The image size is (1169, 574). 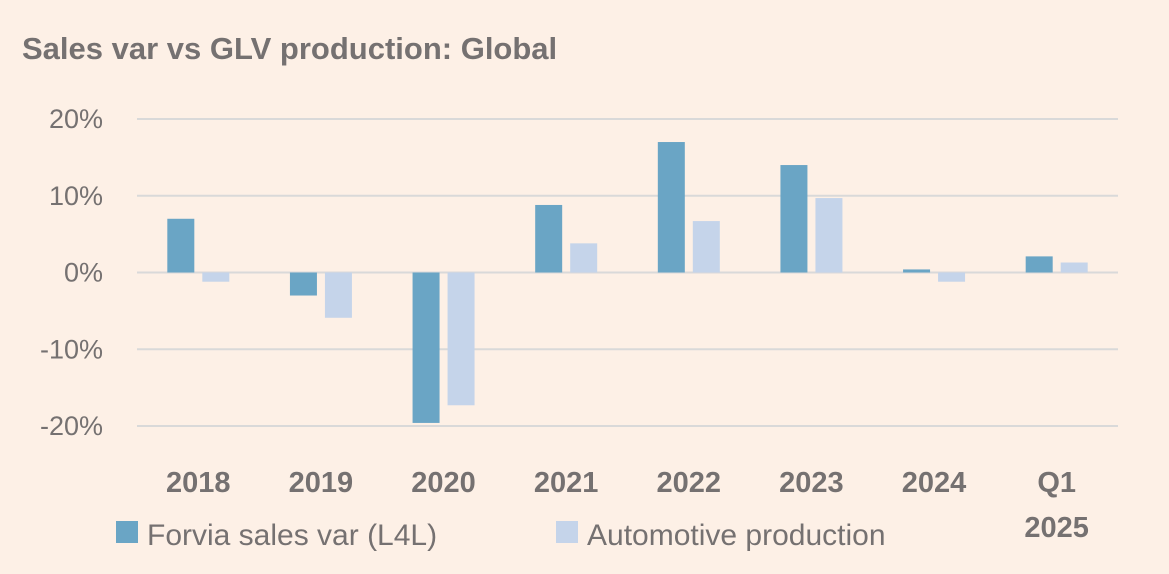 I want to click on y-tick-label: 10%, so click(x=76, y=196).